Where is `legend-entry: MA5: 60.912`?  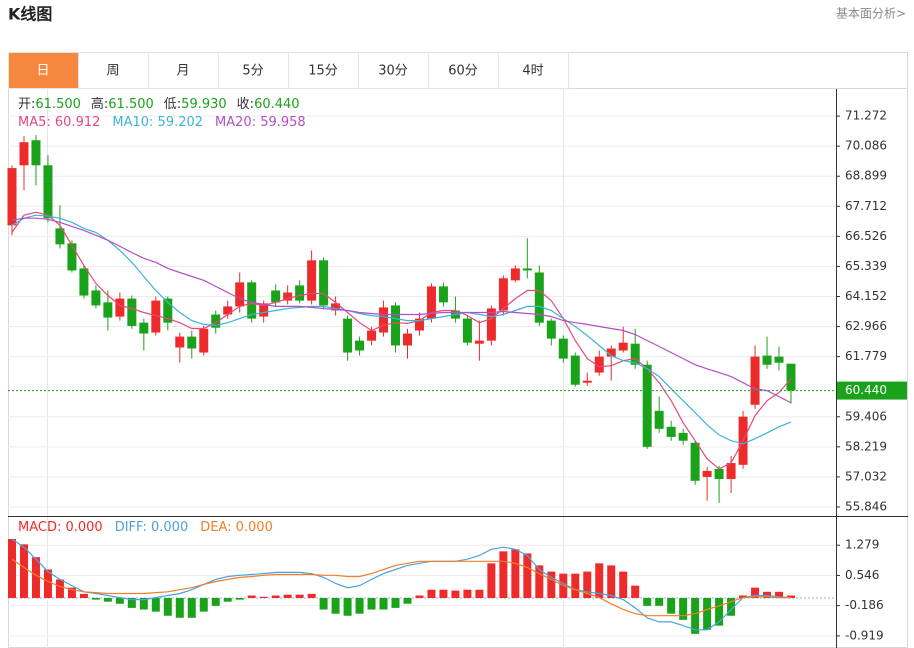
legend-entry: MA5: 60.912 is located at coordinates (59, 122).